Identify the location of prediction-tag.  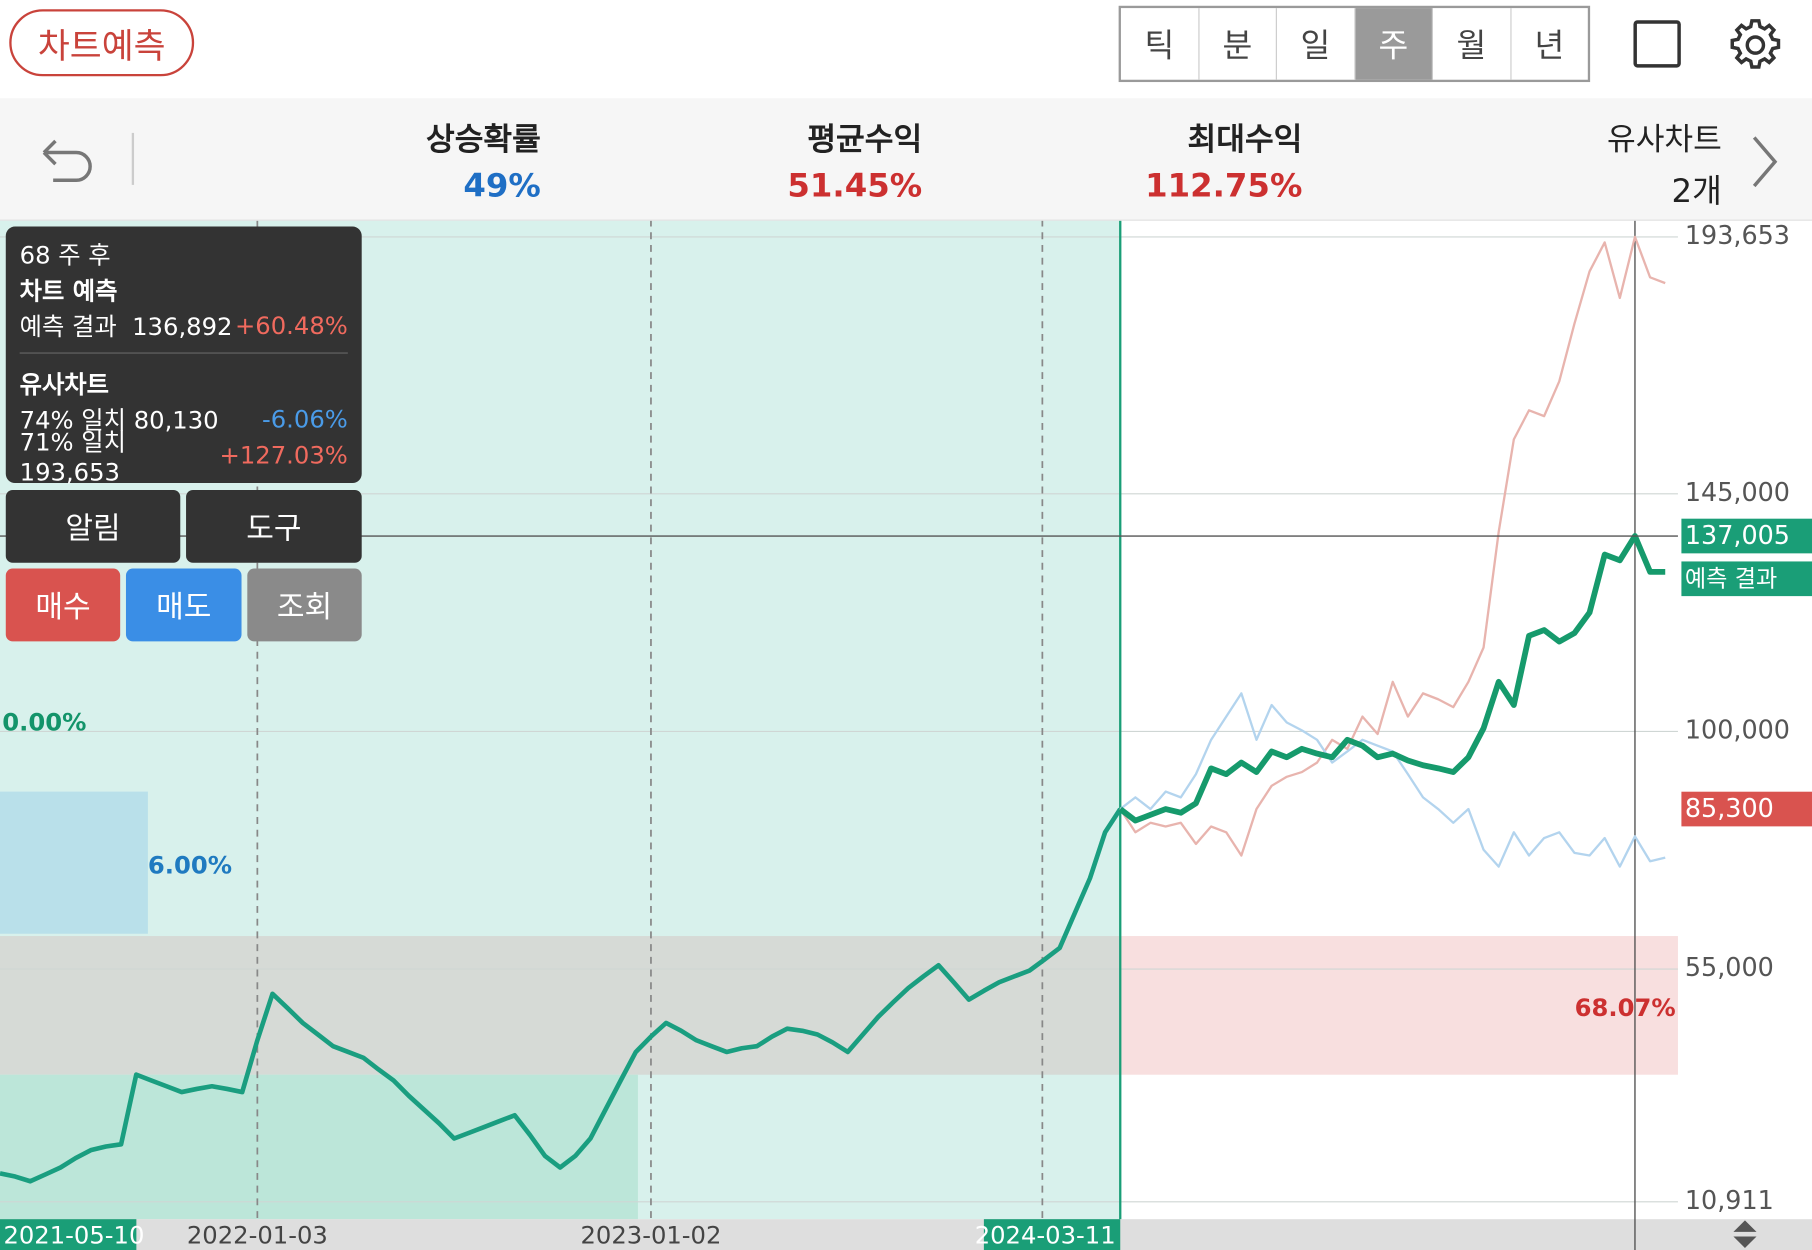
(1746, 579).